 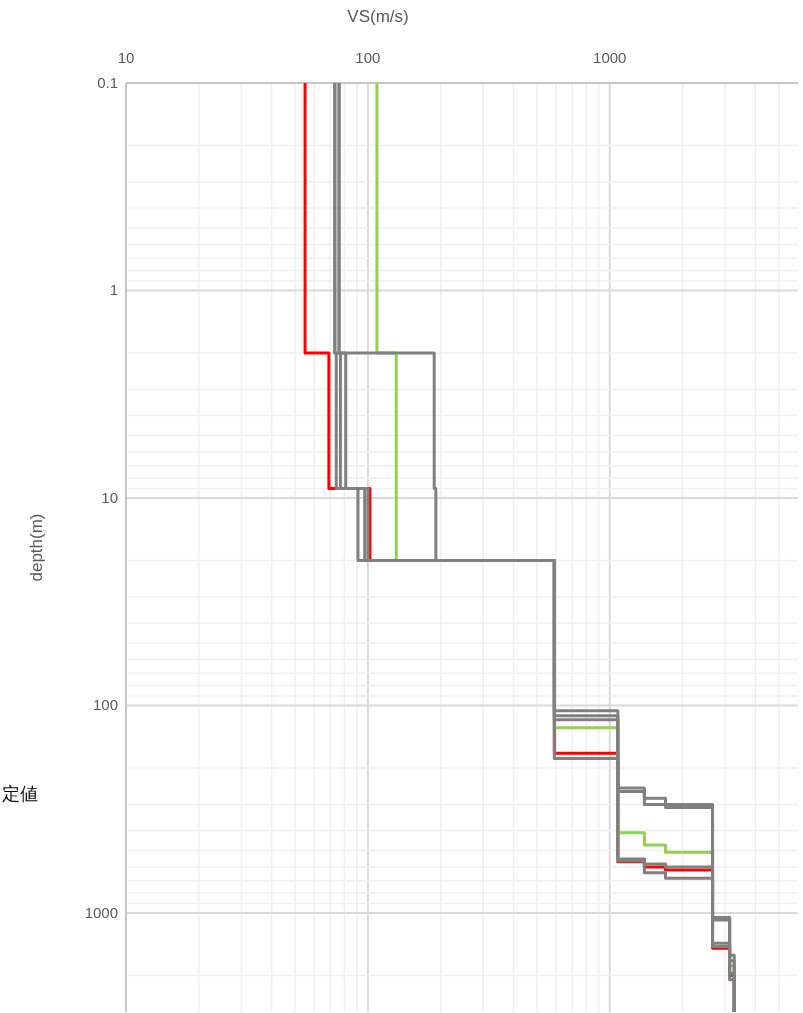 I want to click on y-tick-label: 100, so click(x=105, y=705).